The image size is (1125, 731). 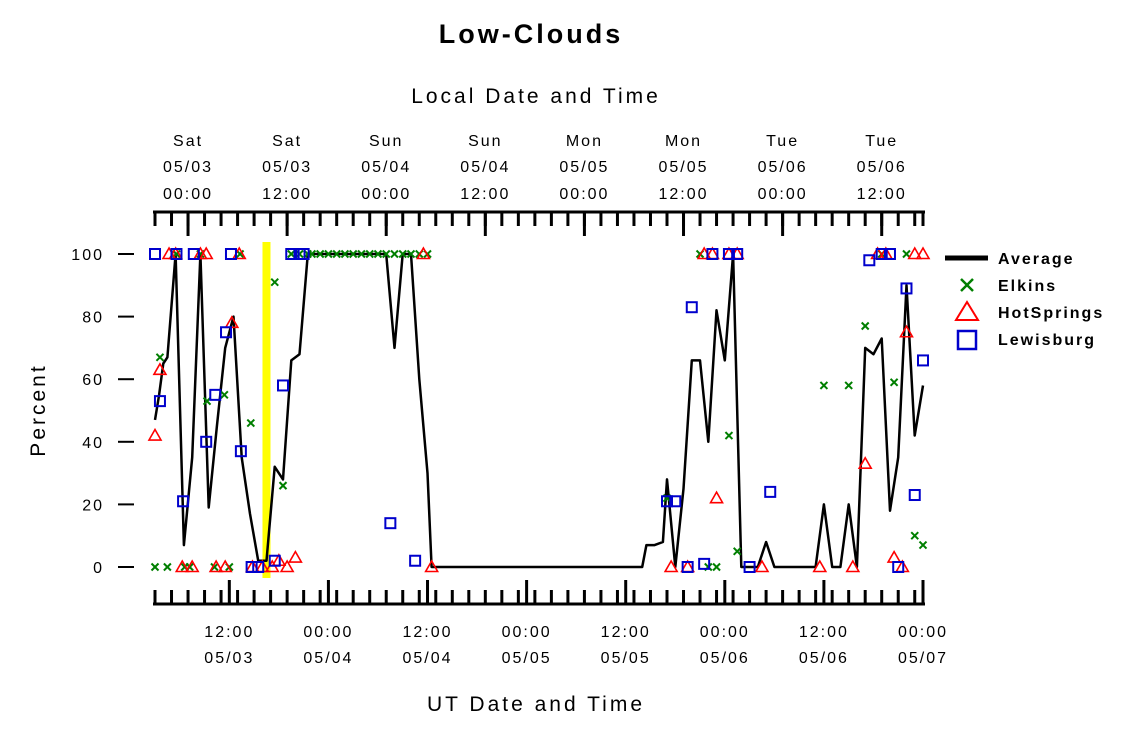 What do you see at coordinates (531, 34) in the screenshot?
I see `chart-title: Low-Clouds` at bounding box center [531, 34].